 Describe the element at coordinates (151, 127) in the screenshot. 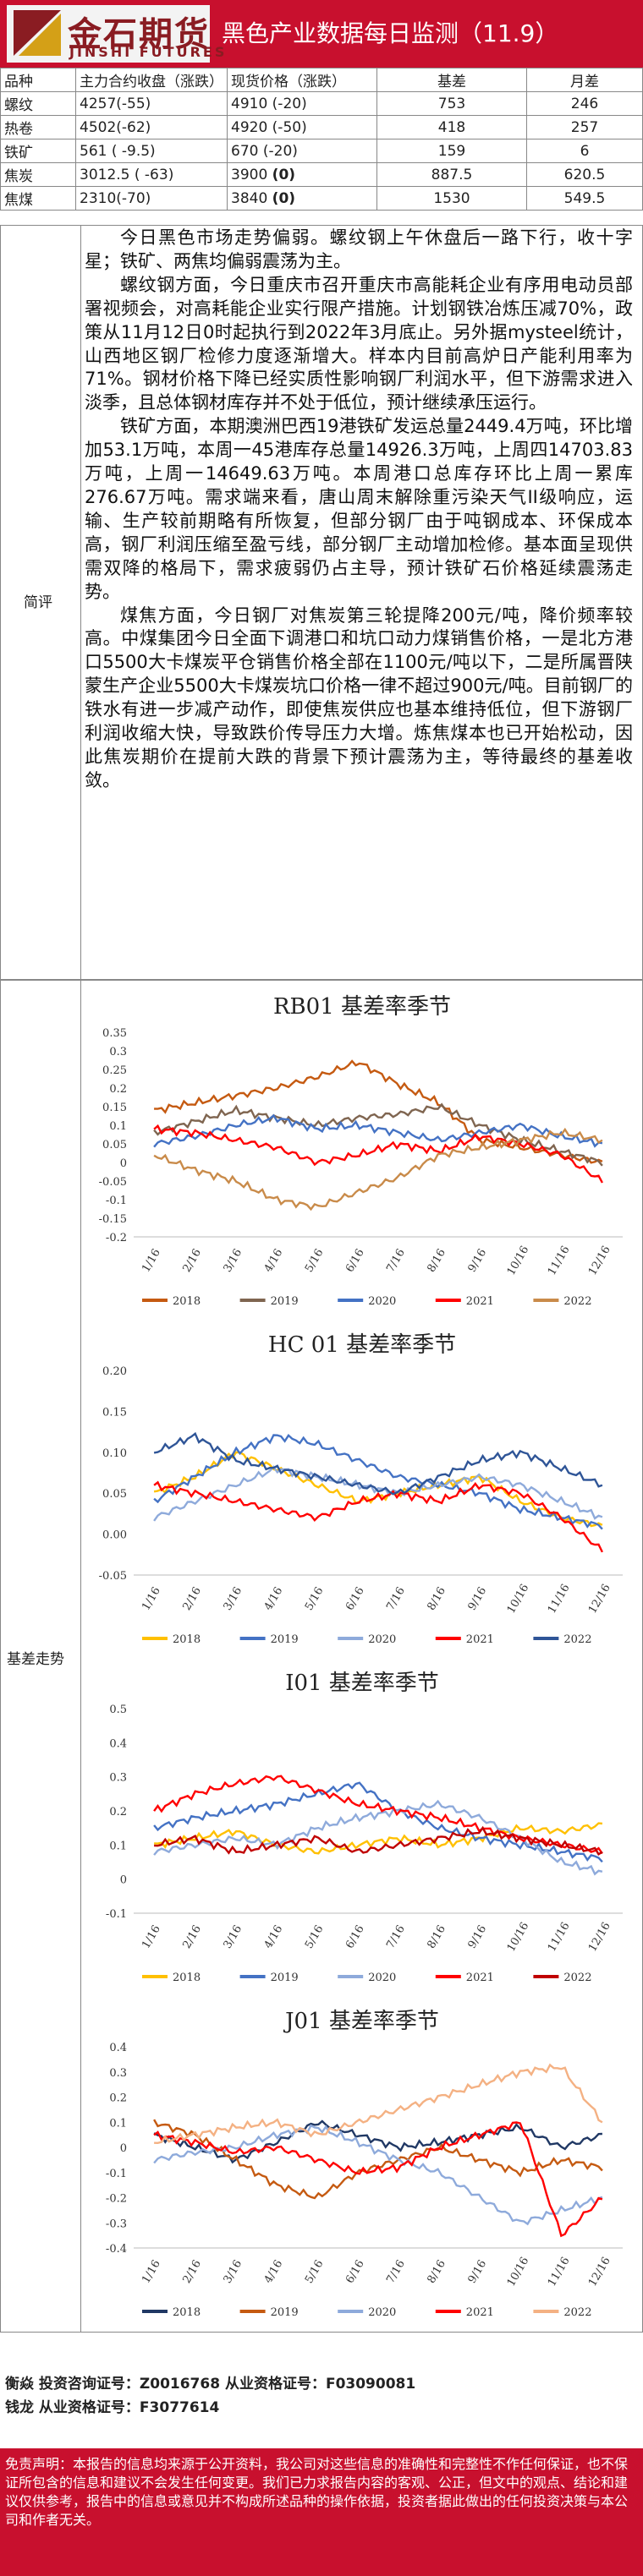

I see `futures-cell: 4502(-62)` at that location.